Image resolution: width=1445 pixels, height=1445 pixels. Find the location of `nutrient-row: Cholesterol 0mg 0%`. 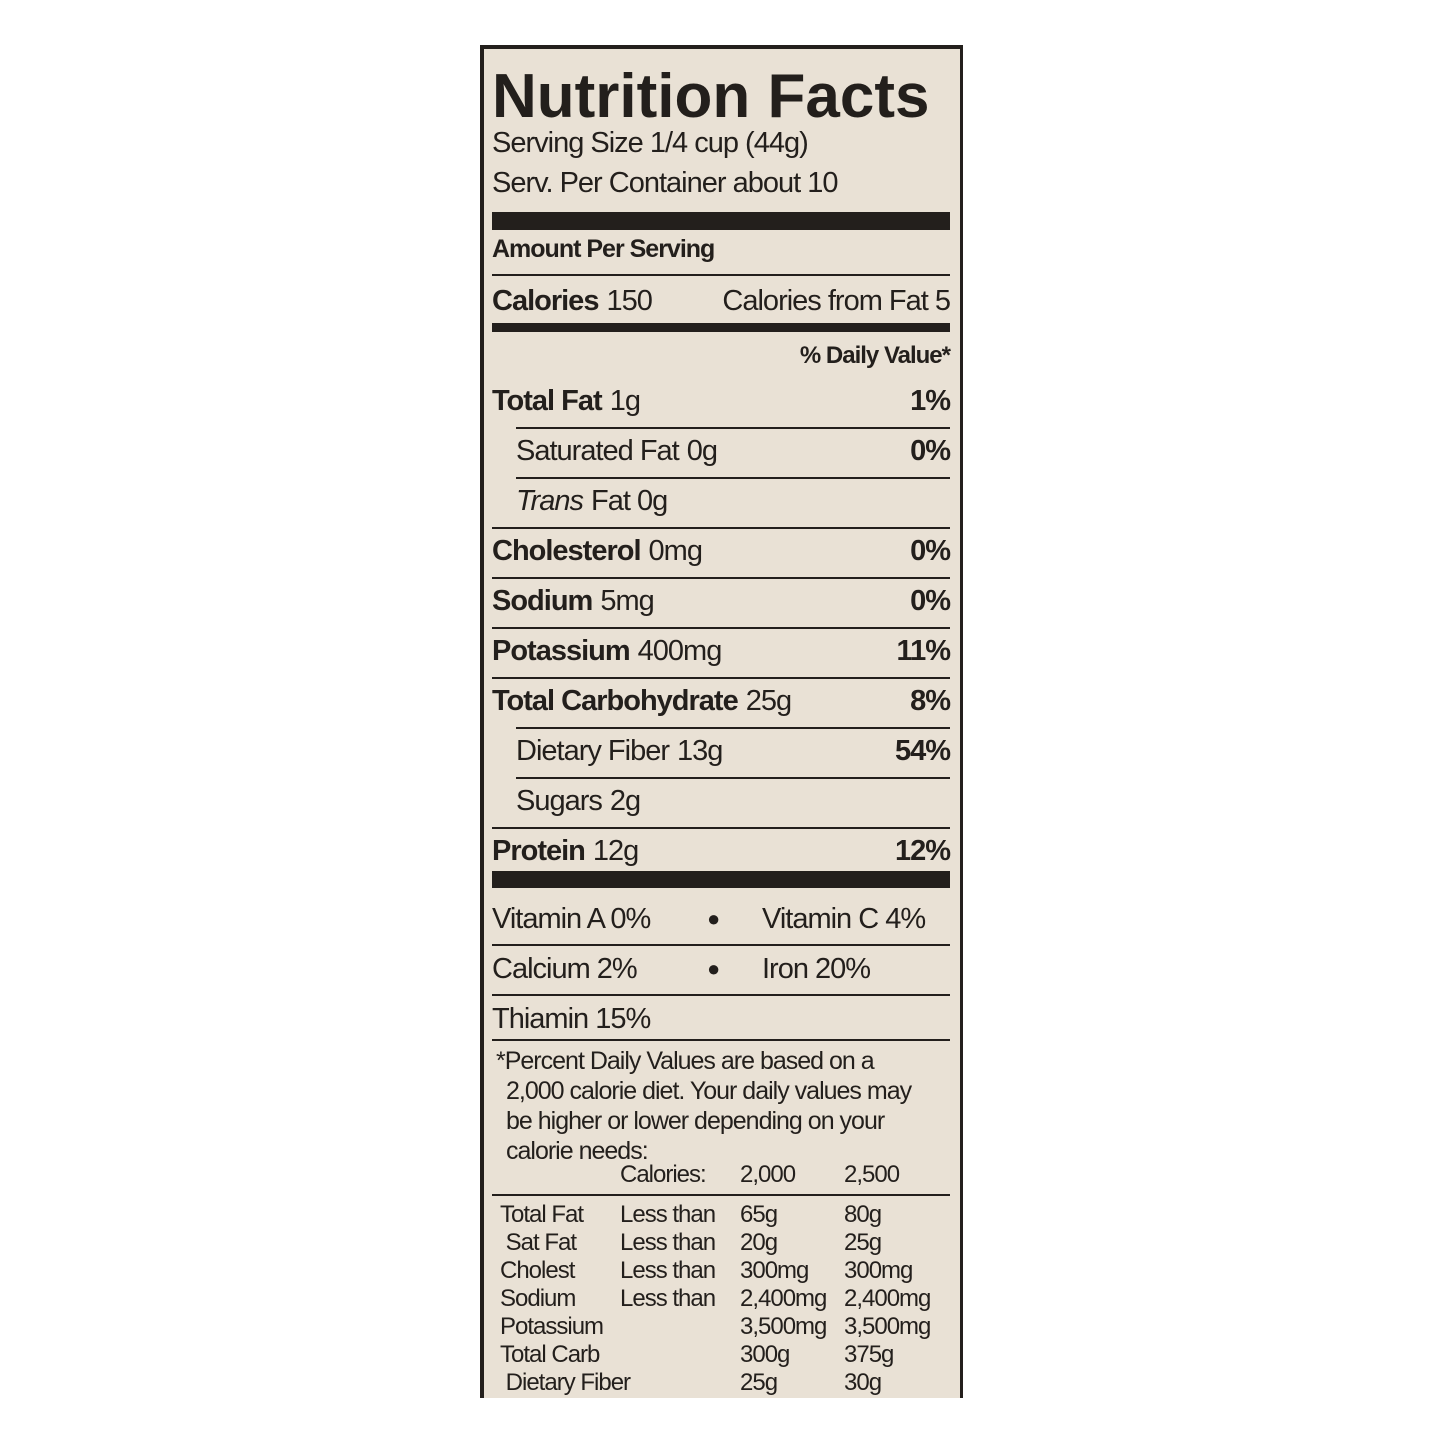

nutrient-row: Cholesterol 0mg 0% is located at coordinates (721, 551).